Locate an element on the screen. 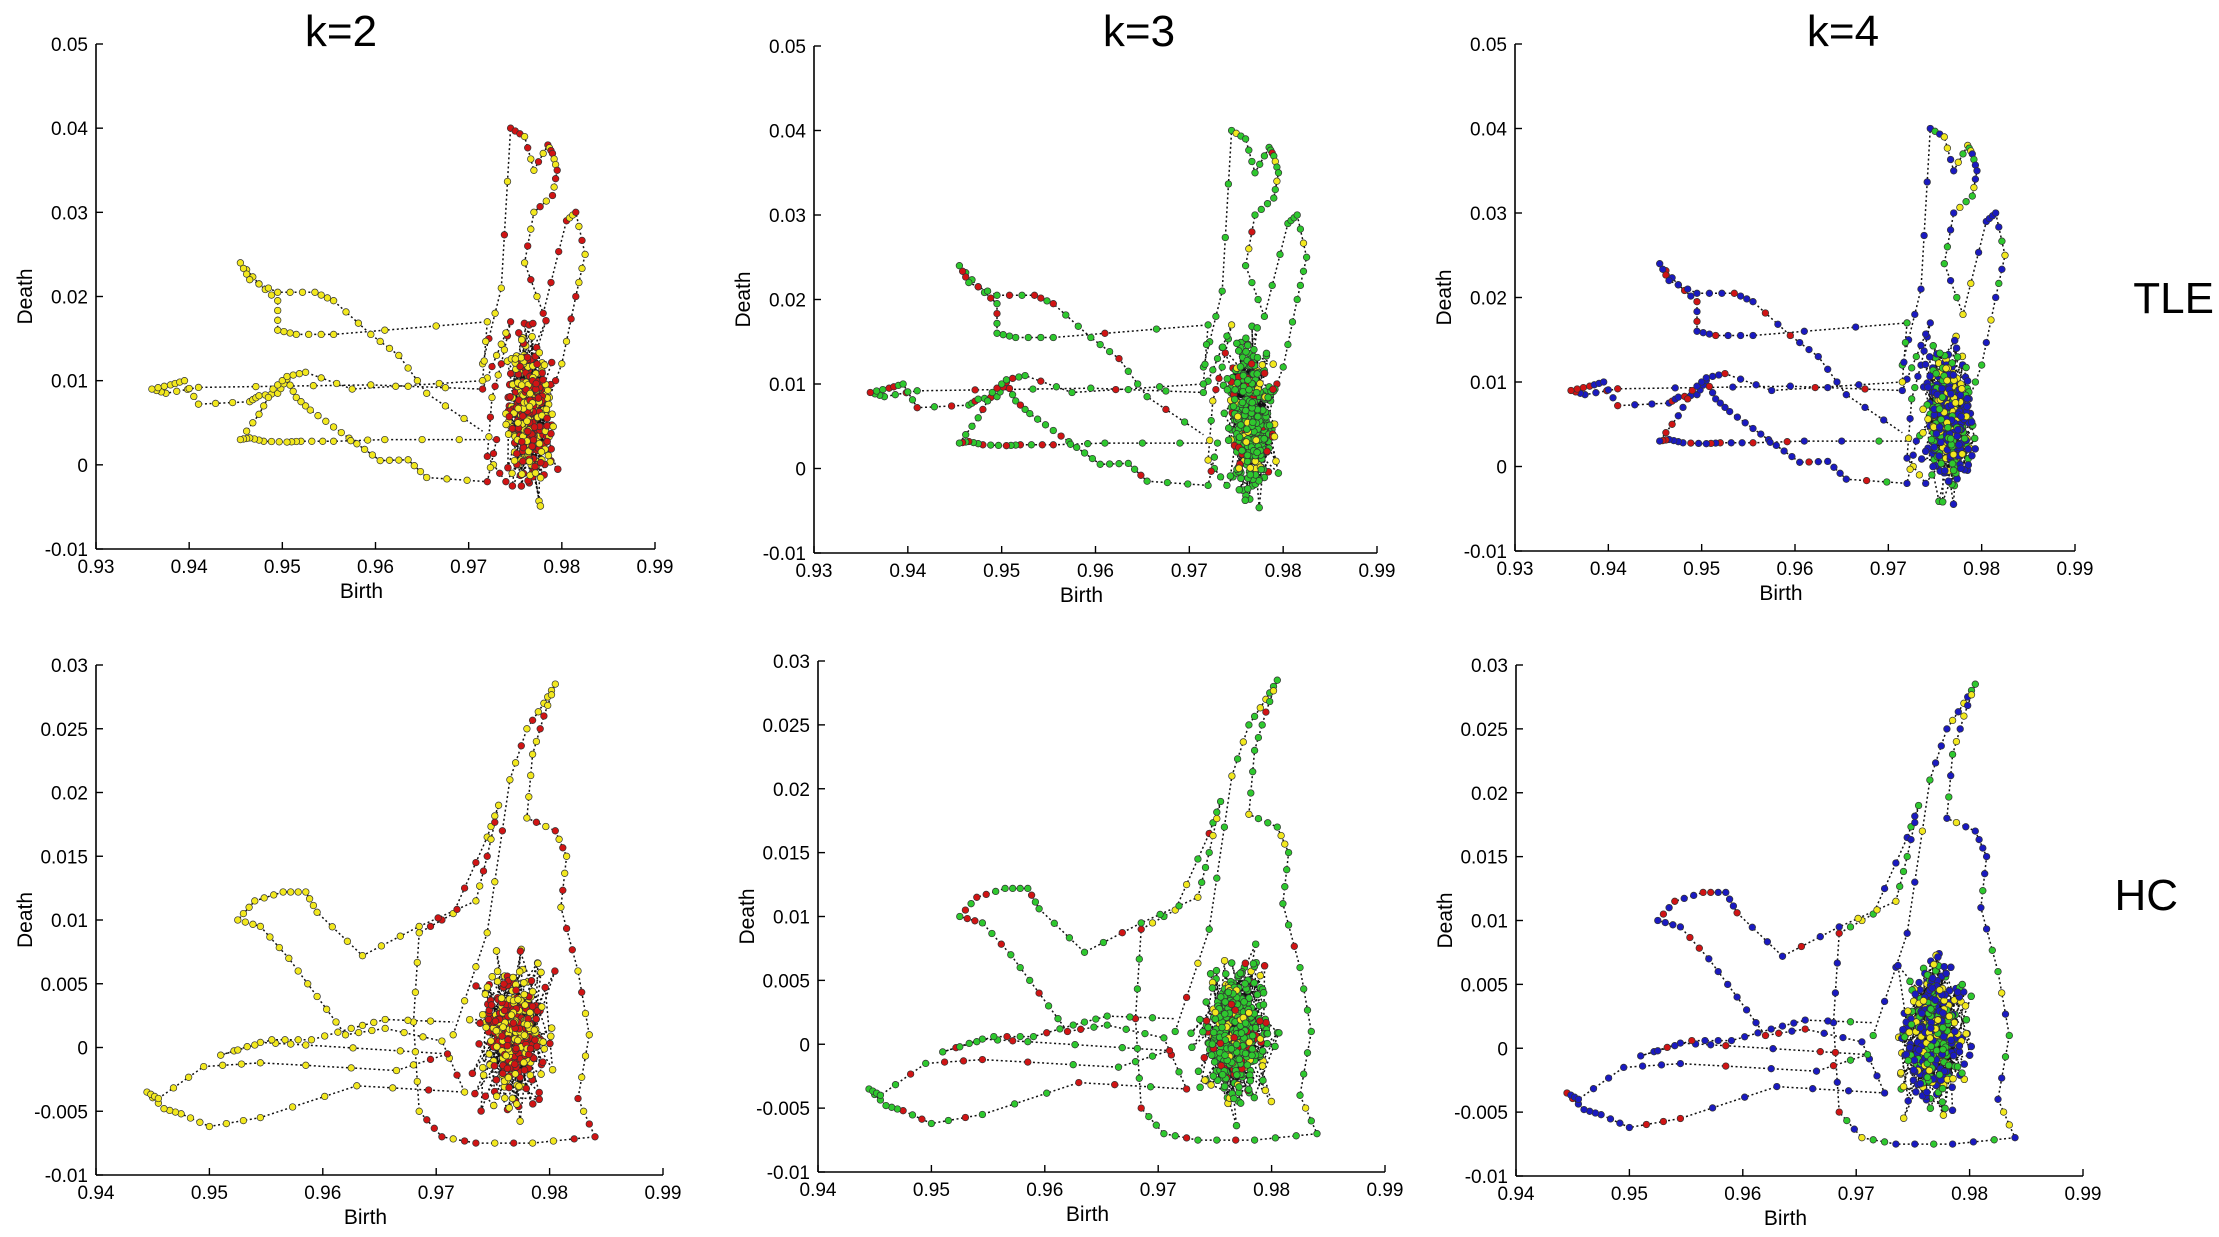 This screenshot has height=1237, width=2219. y-tick-label: 0.05 is located at coordinates (69, 45).